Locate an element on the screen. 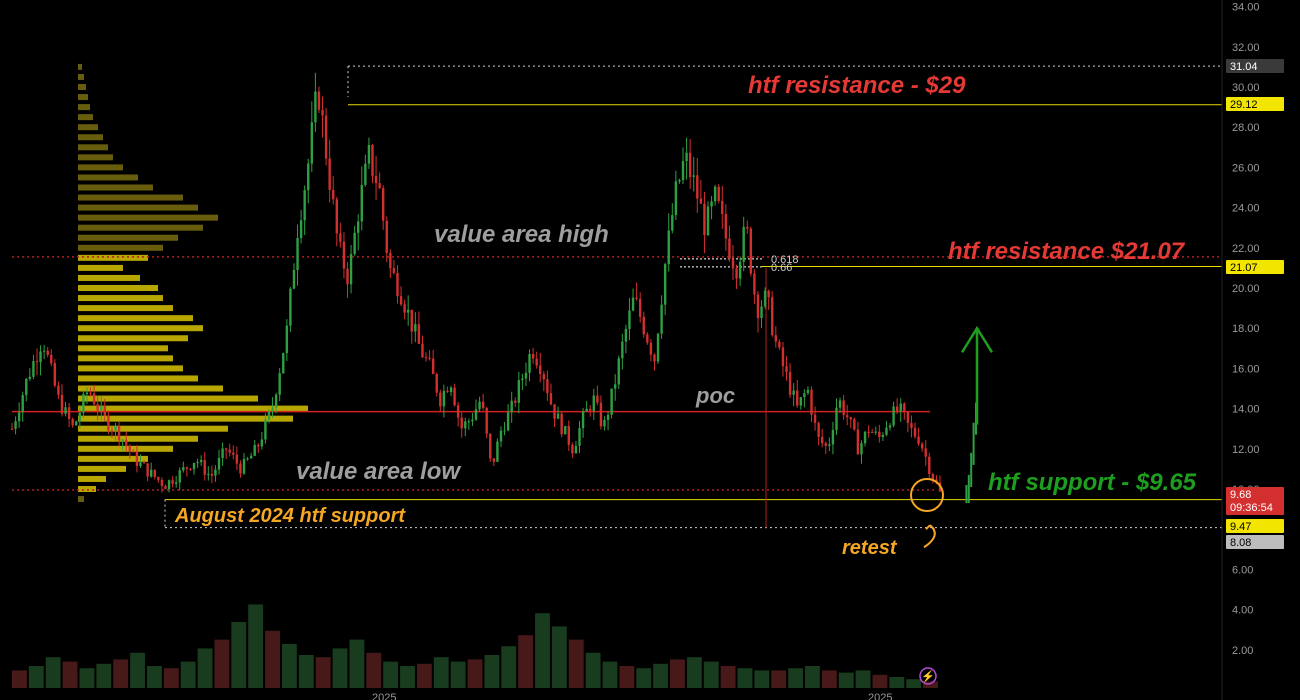 Image resolution: width=1300 pixels, height=700 pixels. x-tick-label: 2025 is located at coordinates (880, 696).